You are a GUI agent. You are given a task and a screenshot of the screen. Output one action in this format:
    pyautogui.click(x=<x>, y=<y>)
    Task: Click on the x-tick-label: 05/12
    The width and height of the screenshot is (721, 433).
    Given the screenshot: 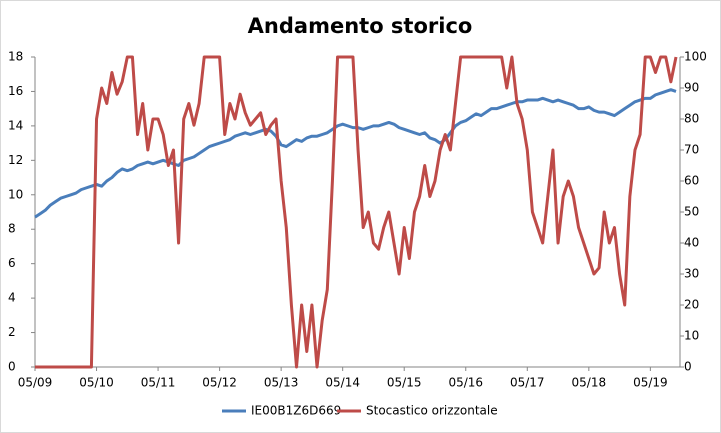 What is the action you would take?
    pyautogui.click(x=219, y=383)
    